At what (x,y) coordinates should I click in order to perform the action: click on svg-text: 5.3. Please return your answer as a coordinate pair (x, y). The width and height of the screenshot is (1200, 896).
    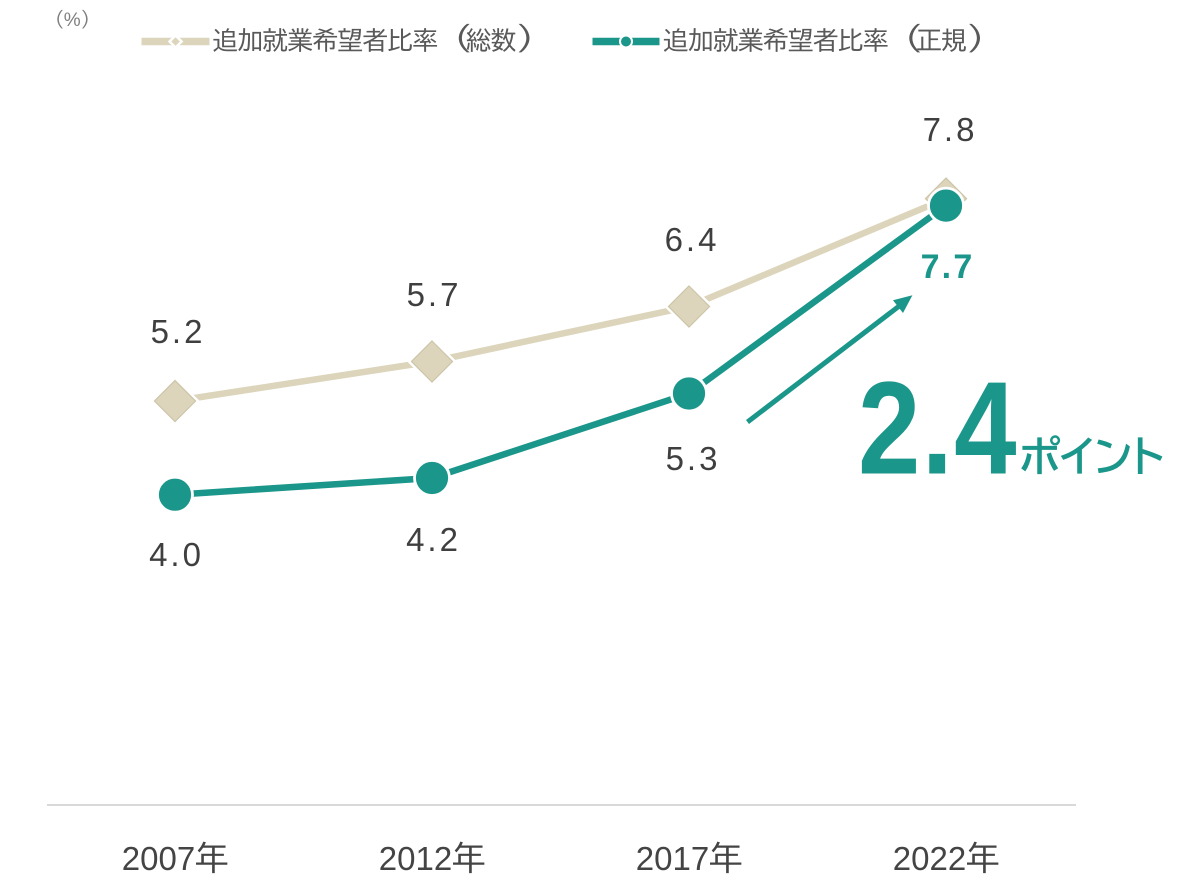
    Looking at the image, I should click on (693, 458).